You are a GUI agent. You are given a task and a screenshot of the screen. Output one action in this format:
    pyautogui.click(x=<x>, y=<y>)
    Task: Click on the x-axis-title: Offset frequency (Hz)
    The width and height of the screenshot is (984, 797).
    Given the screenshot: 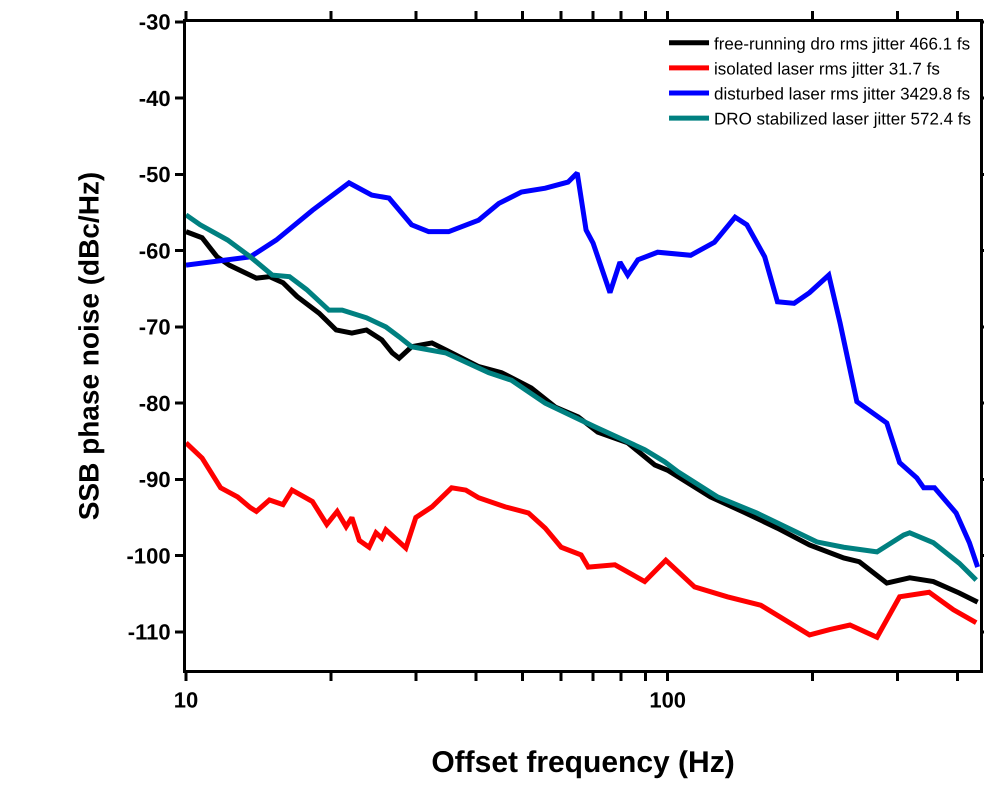 What is the action you would take?
    pyautogui.click(x=583, y=762)
    